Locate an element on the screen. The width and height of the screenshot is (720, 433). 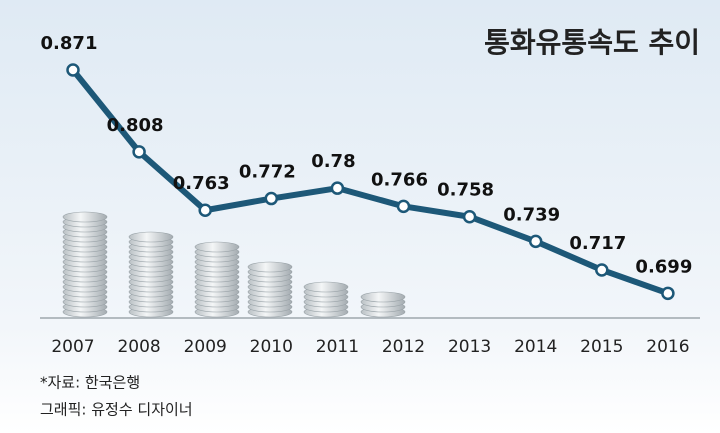
x-tick-label: 2015 is located at coordinates (601, 347).